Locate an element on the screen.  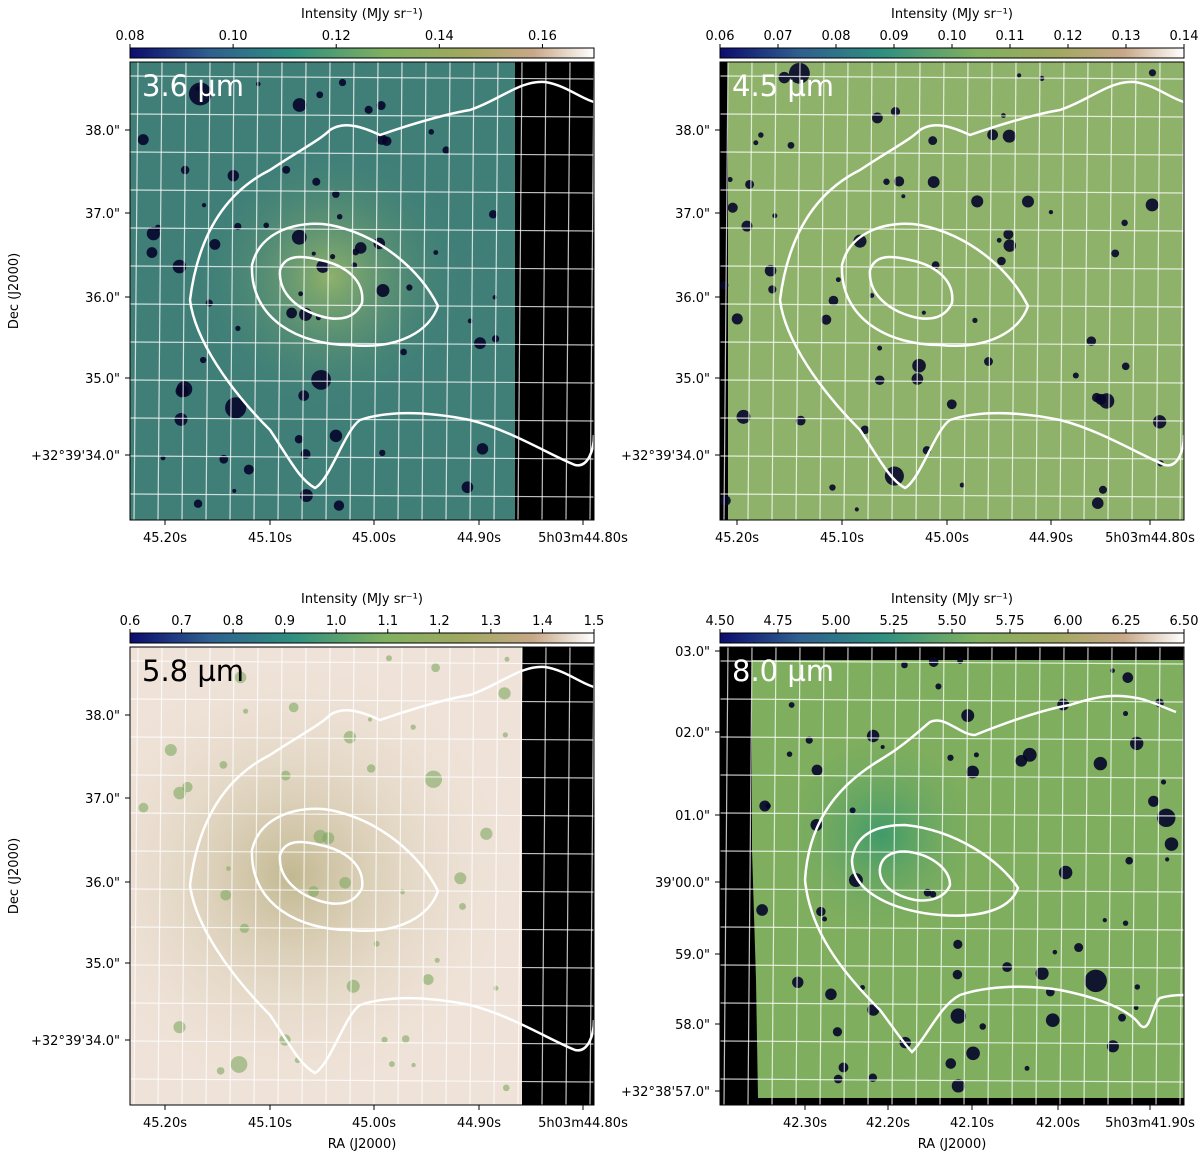
colorbar-tick-label: 6.50 is located at coordinates (1184, 621).